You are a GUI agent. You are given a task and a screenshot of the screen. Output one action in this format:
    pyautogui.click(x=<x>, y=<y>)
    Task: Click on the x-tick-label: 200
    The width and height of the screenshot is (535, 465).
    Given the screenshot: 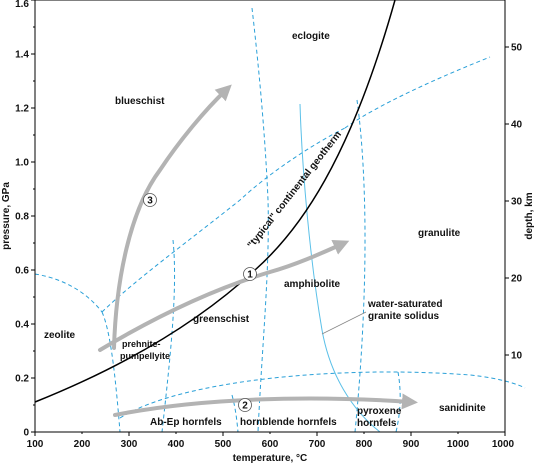 What is the action you would take?
    pyautogui.click(x=82, y=444)
    